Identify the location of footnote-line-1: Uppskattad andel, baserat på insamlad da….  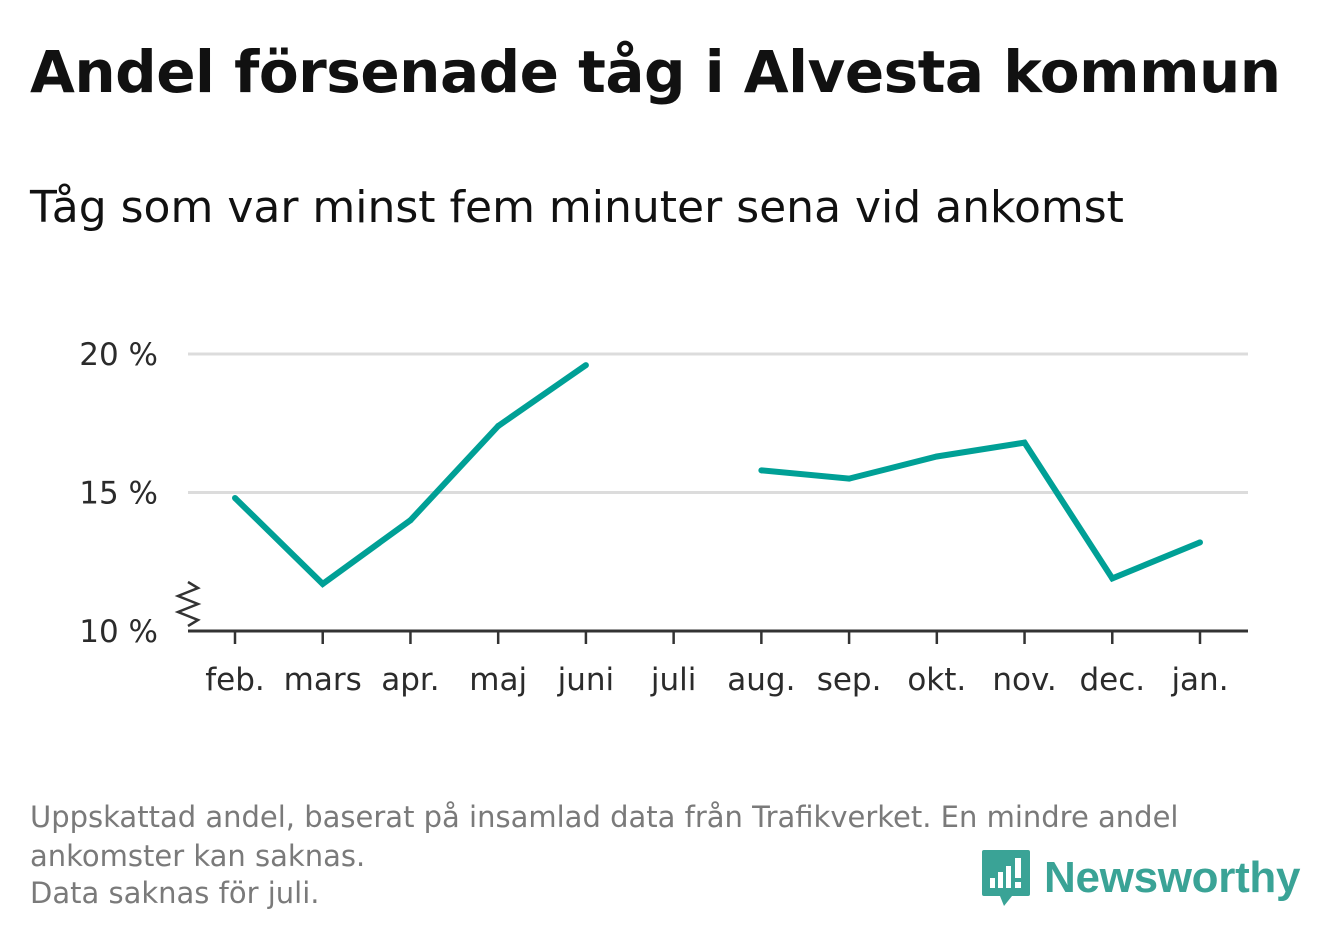
(604, 817).